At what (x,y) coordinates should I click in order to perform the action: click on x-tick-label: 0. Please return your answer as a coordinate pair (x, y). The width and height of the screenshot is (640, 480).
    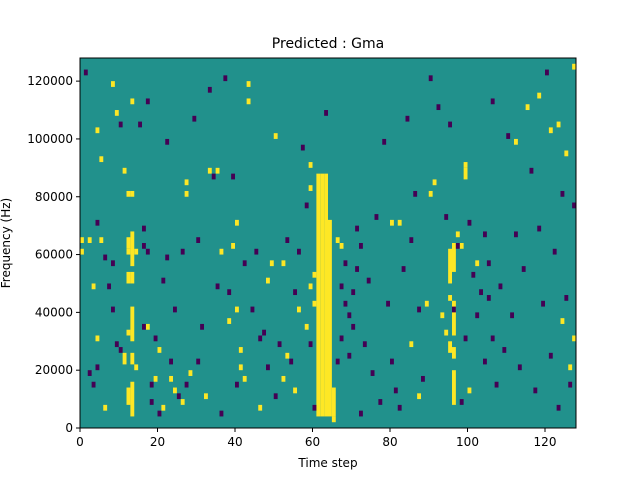
    Looking at the image, I should click on (80, 442).